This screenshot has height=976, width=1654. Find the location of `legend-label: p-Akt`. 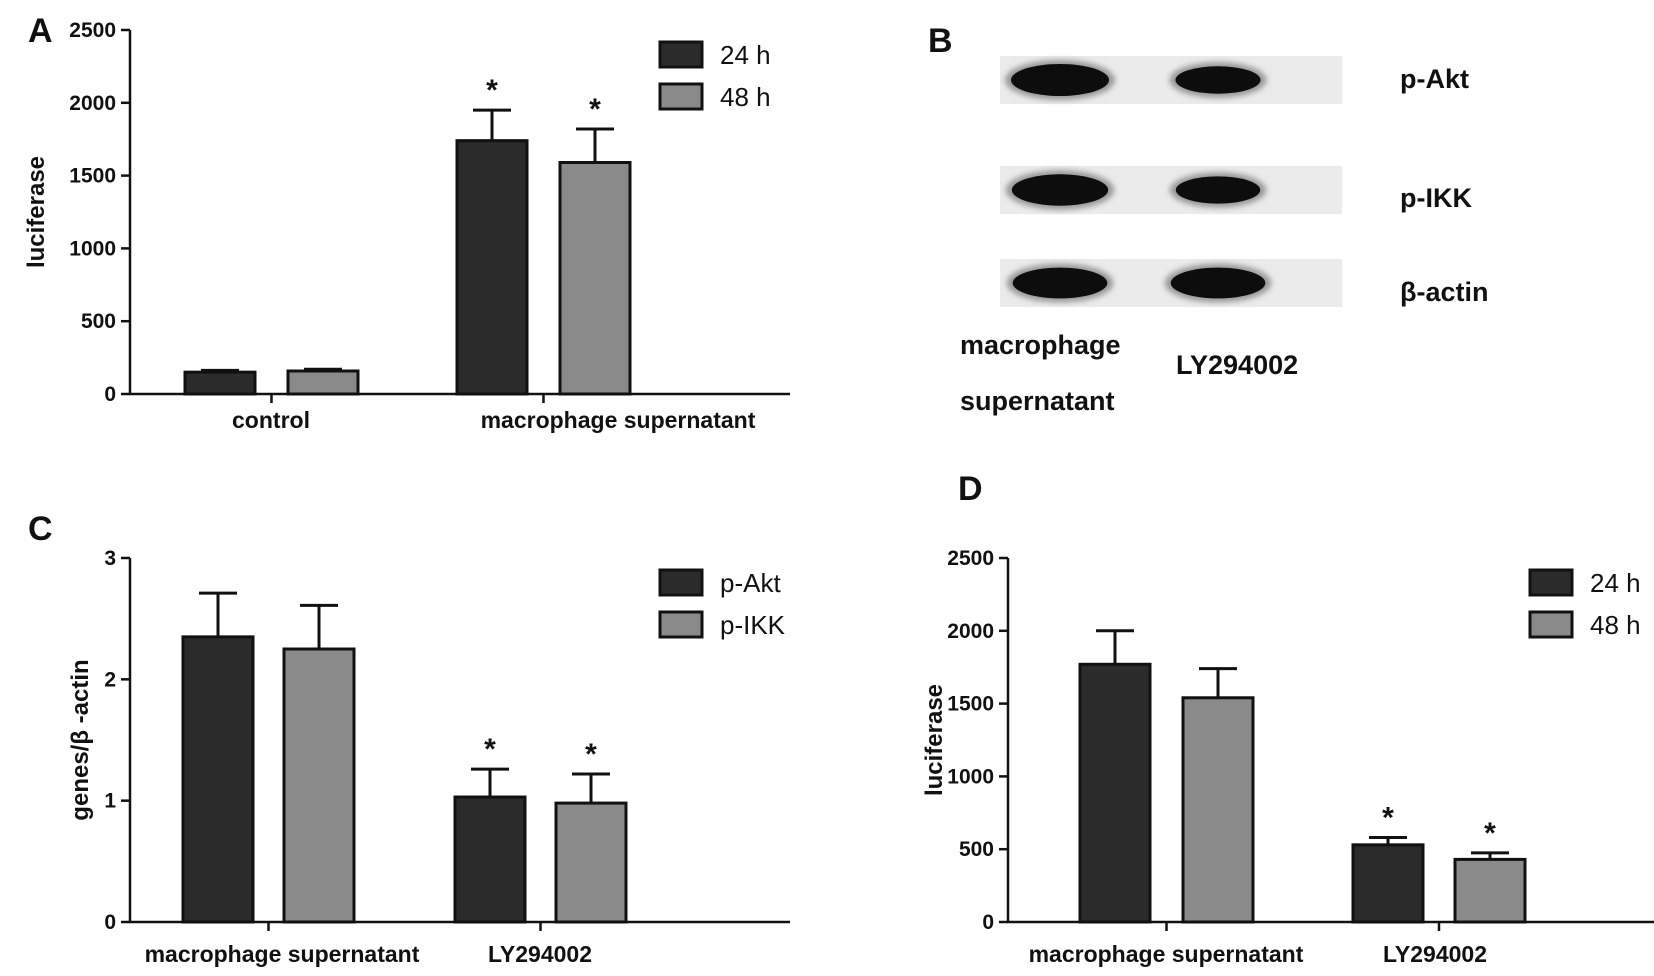

legend-label: p-Akt is located at coordinates (750, 583).